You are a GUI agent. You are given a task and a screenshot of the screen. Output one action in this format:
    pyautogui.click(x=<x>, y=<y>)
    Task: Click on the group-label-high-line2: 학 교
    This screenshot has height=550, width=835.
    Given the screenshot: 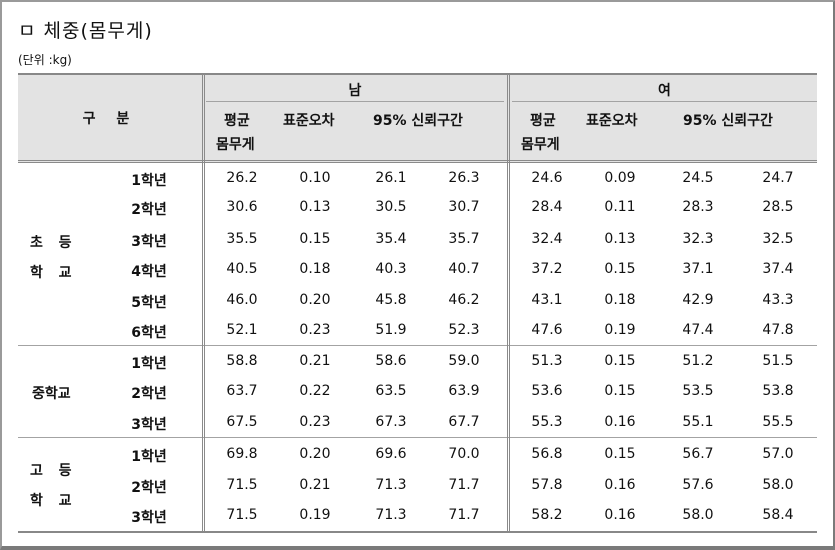 What is the action you would take?
    pyautogui.click(x=52, y=501)
    